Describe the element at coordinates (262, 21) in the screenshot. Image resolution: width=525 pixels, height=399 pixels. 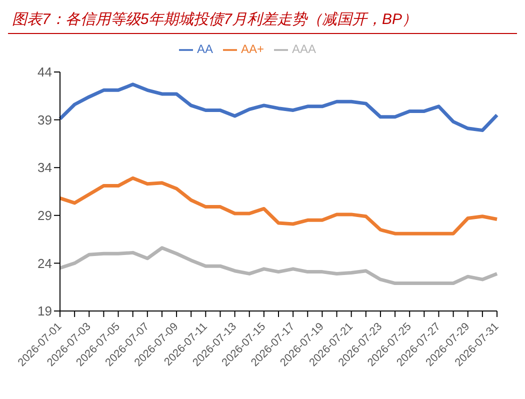
I see `chart-title: 图表7：各信用等级5年期城投债7月利差走势（减国开，BP）` at that location.